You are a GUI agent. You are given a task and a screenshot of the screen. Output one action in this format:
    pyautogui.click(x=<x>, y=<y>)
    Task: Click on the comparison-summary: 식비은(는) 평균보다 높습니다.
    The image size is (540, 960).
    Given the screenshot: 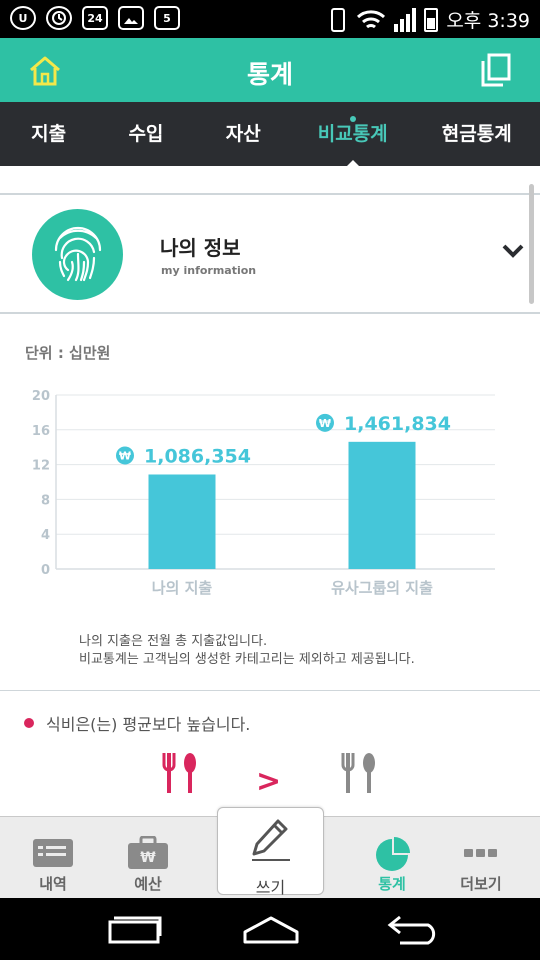 What is the action you would take?
    pyautogui.click(x=137, y=723)
    